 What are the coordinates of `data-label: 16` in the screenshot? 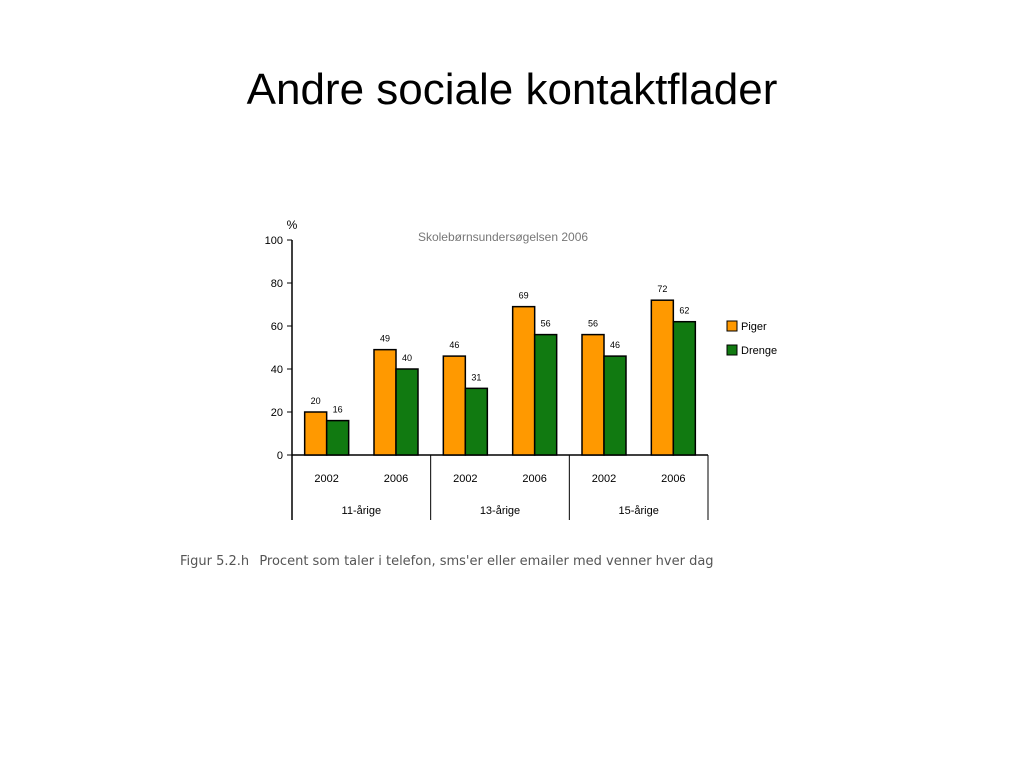 It's located at (338, 410).